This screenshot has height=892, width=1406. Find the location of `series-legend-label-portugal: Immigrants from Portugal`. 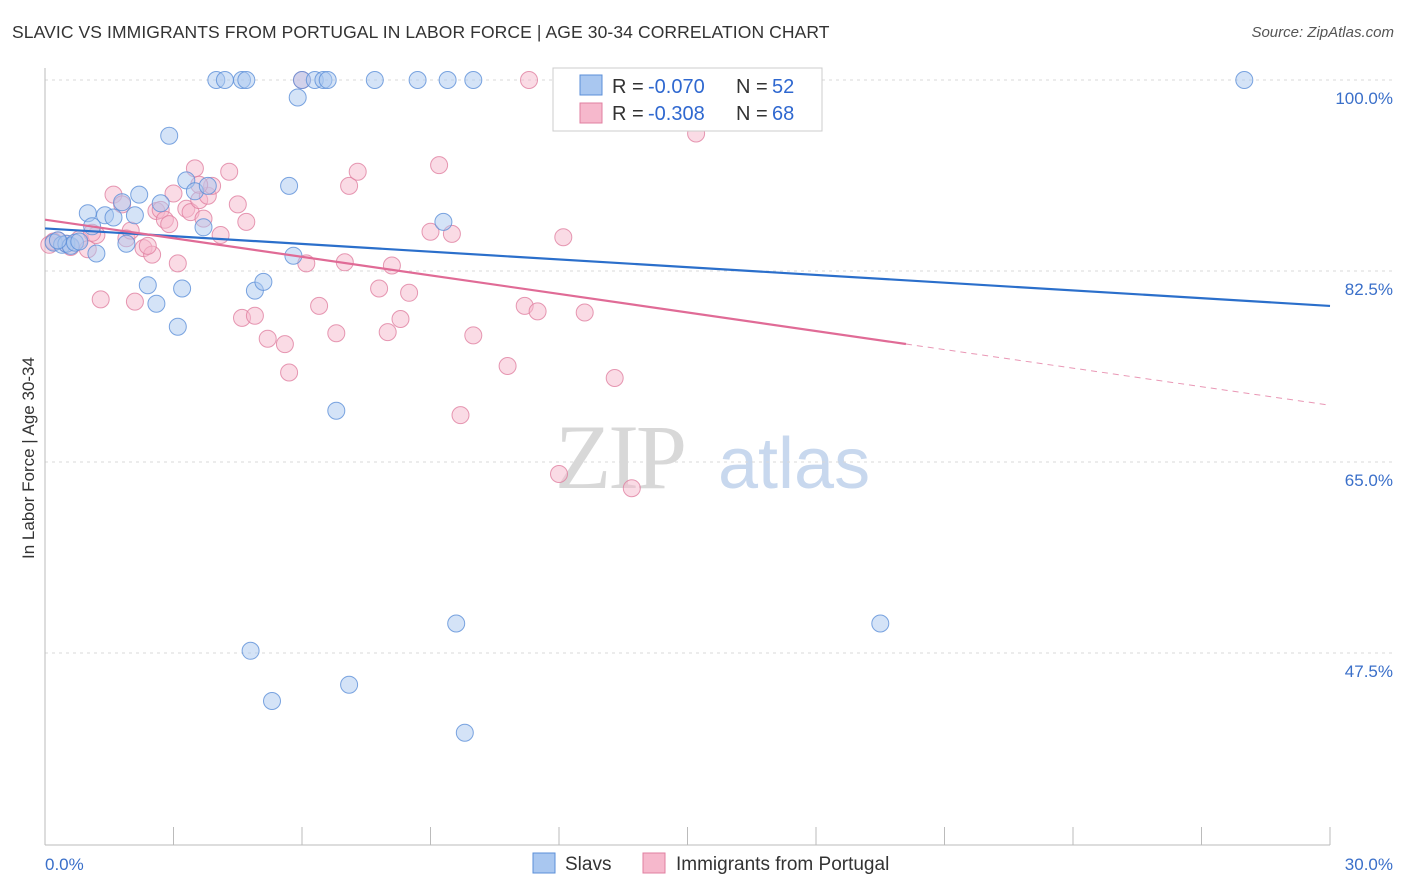

series-legend-label-portugal: Immigrants from Portugal is located at coordinates (782, 864).